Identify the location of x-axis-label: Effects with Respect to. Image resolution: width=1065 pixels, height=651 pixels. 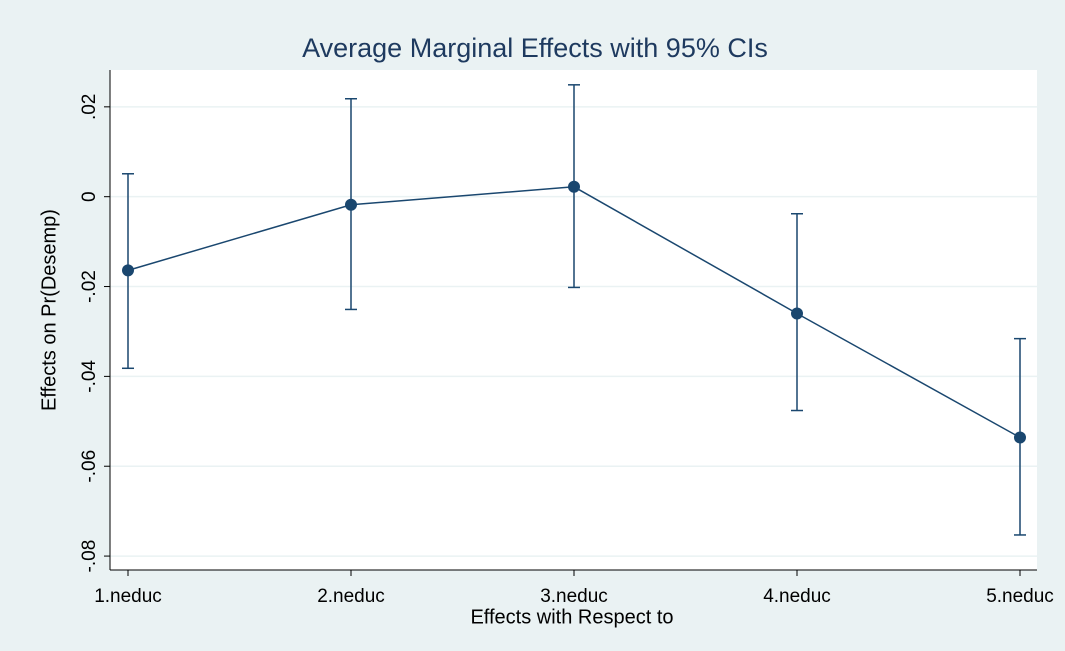
(571, 617).